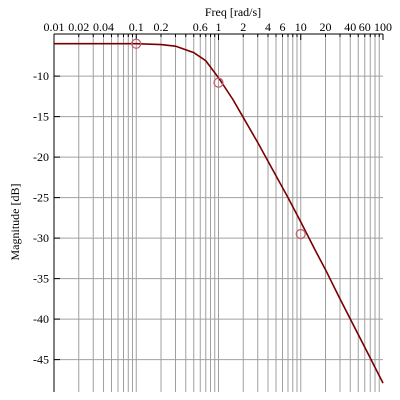  What do you see at coordinates (54, 27) in the screenshot?
I see `x-tick-label: 0.01` at bounding box center [54, 27].